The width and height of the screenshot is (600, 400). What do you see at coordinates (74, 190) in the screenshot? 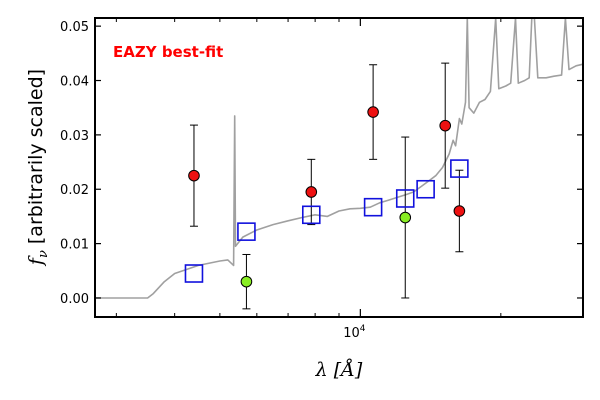
I see `y-tick-label: 0.02` at bounding box center [74, 190].